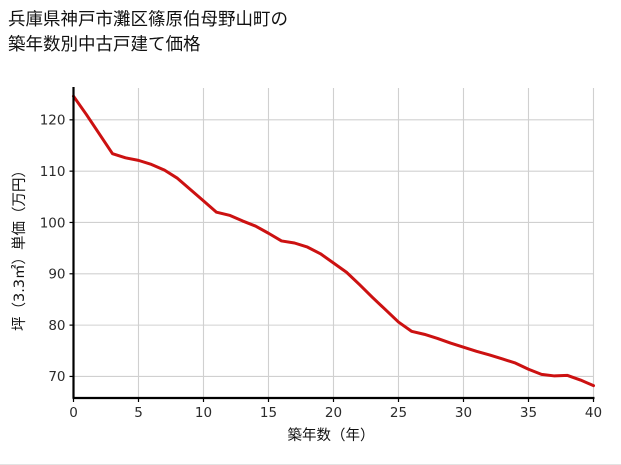 This screenshot has width=621, height=465. What do you see at coordinates (56, 377) in the screenshot?
I see `y-tick-label: 70` at bounding box center [56, 377].